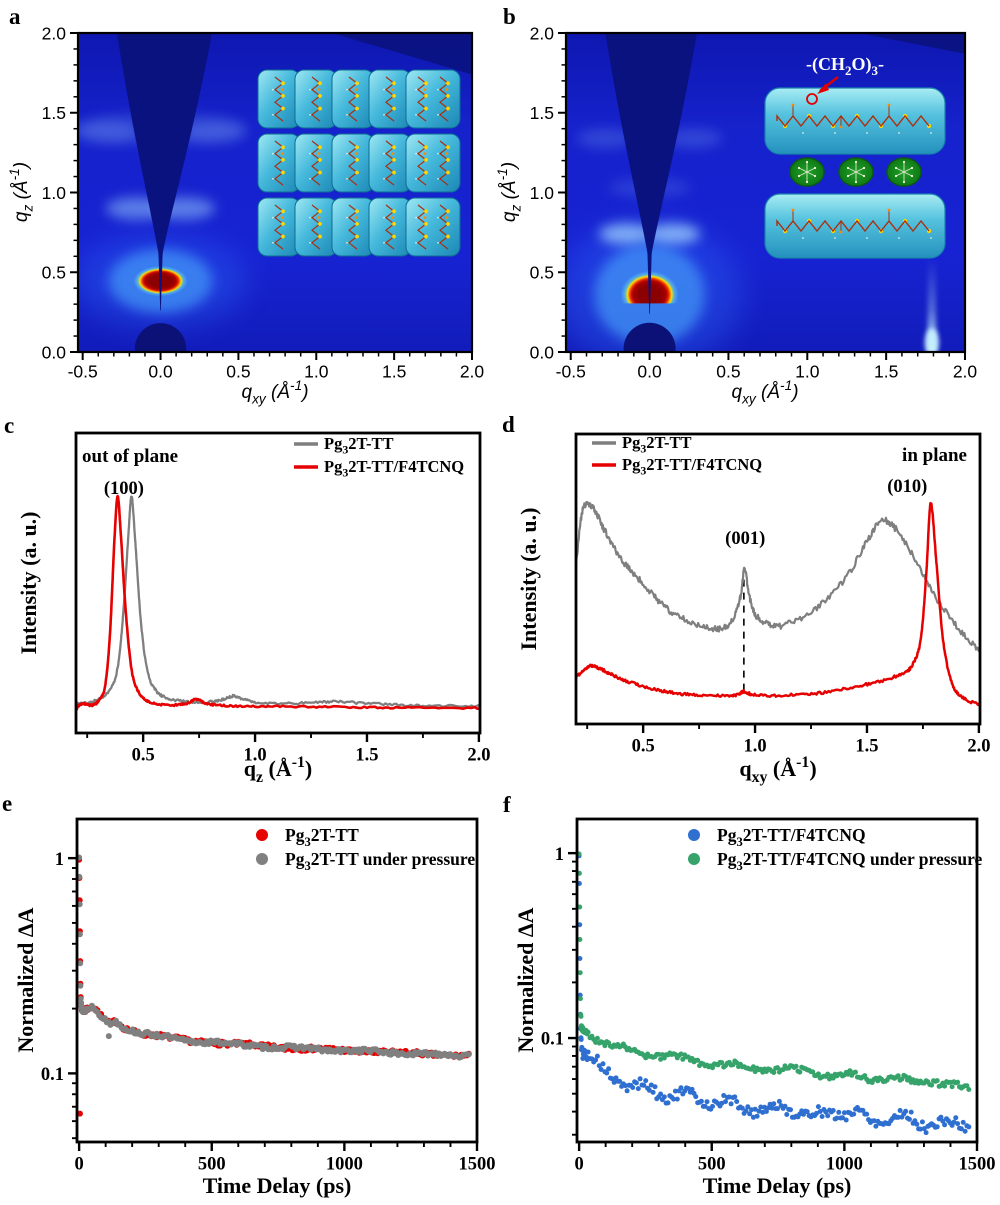  Describe the element at coordinates (845, 66) in the screenshot. I see `svg-text: -(CH2O)3-` at that location.